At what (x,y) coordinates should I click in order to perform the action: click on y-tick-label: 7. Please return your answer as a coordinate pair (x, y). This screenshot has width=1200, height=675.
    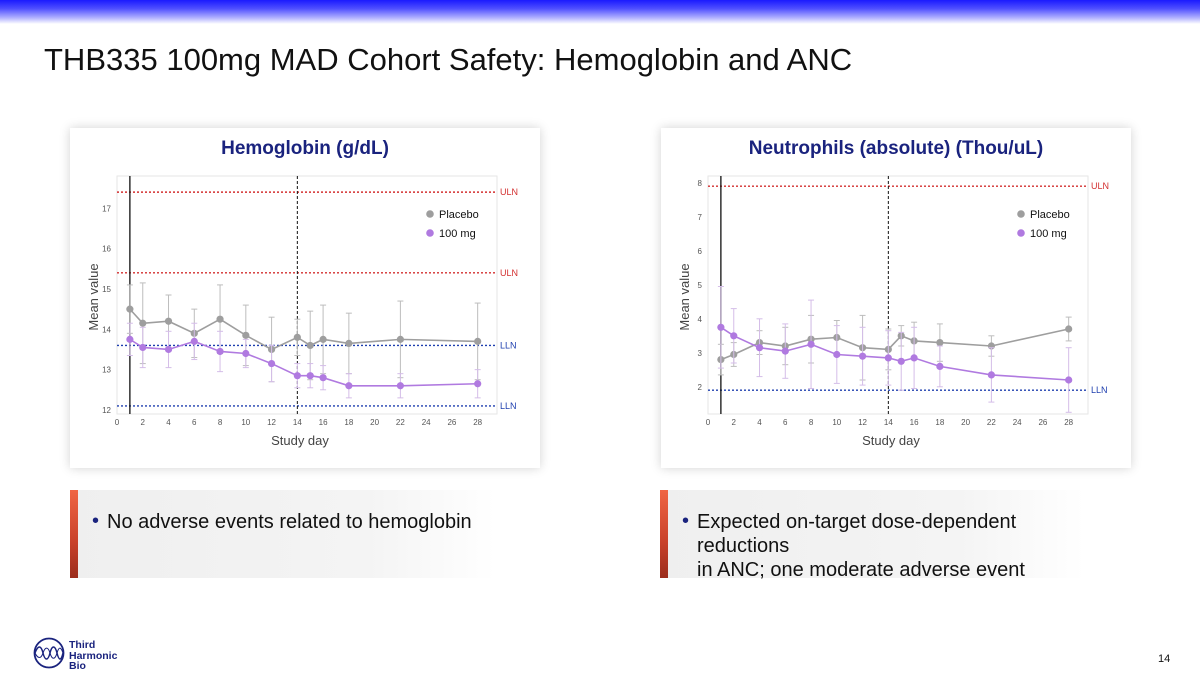
    Looking at the image, I should click on (700, 217).